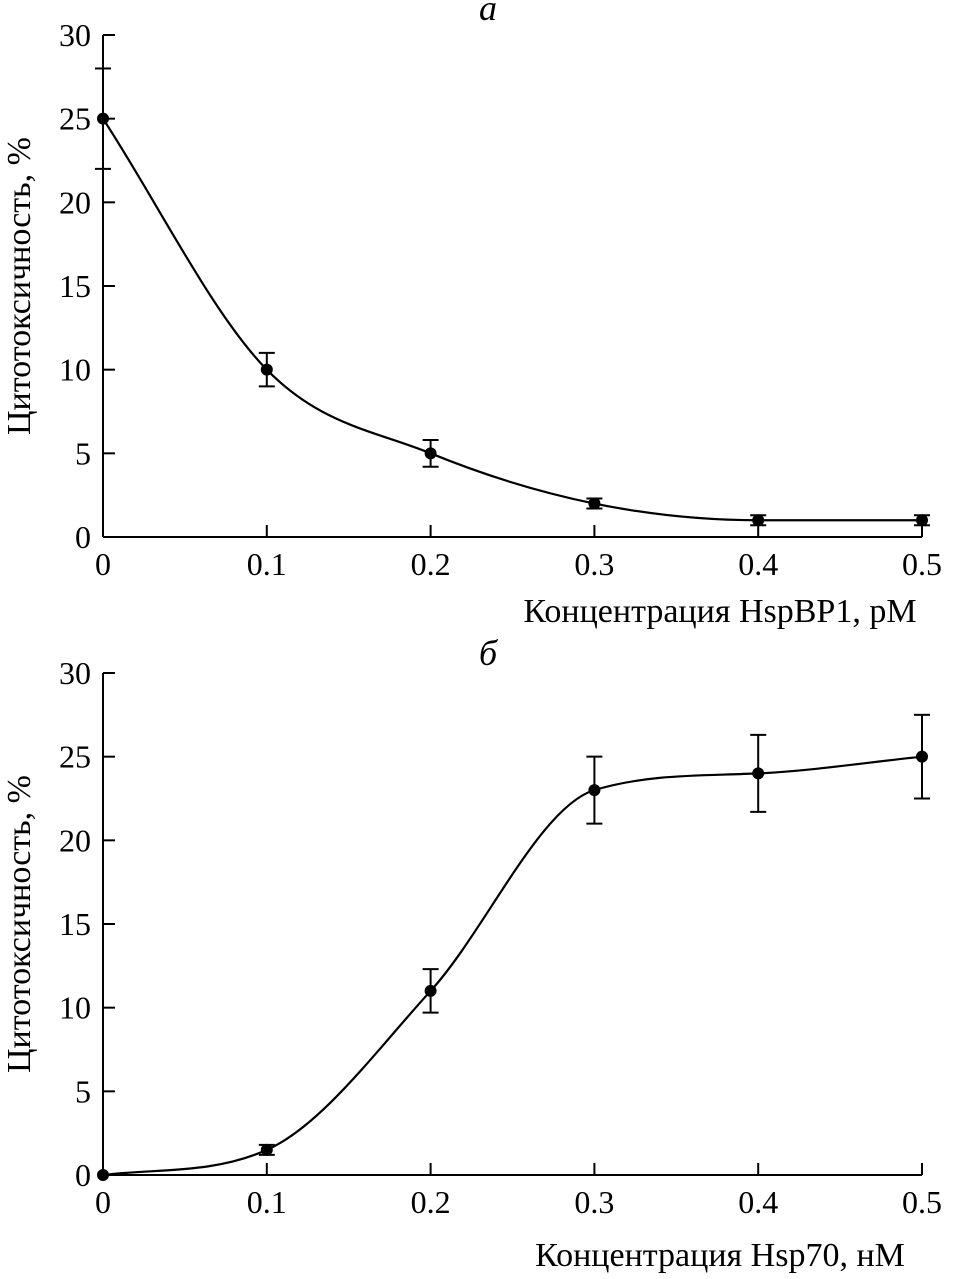  Describe the element at coordinates (720, 1255) in the screenshot. I see `x-axis-label: Концентрация Hsp70, нМ` at that location.